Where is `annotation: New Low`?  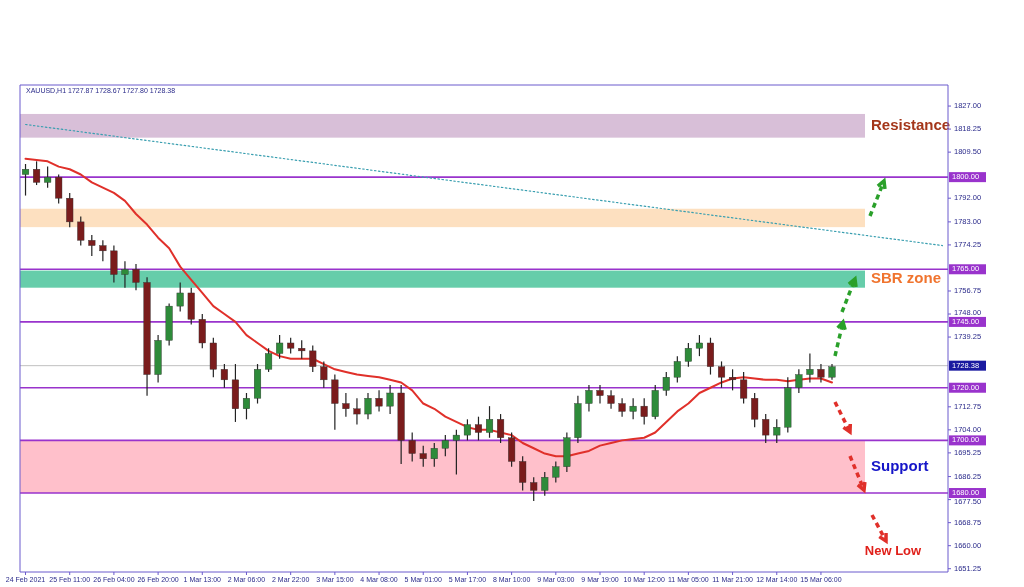 annotation: New Low is located at coordinates (893, 551).